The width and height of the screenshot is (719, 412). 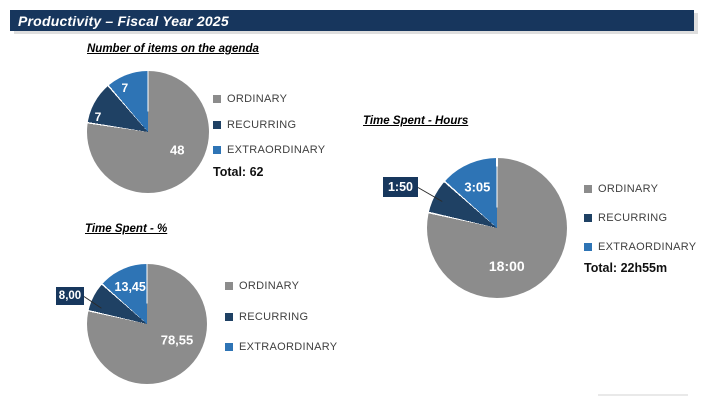 I want to click on chart2-pie: 78,55 13,45, so click(x=147, y=324).